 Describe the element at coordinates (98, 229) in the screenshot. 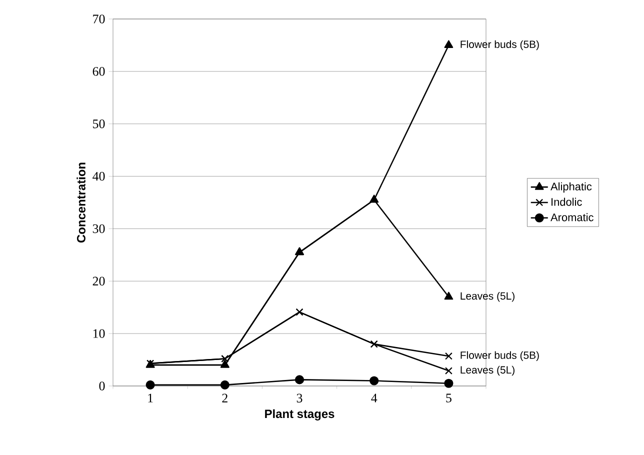

I see `y-tick-label: 30` at that location.